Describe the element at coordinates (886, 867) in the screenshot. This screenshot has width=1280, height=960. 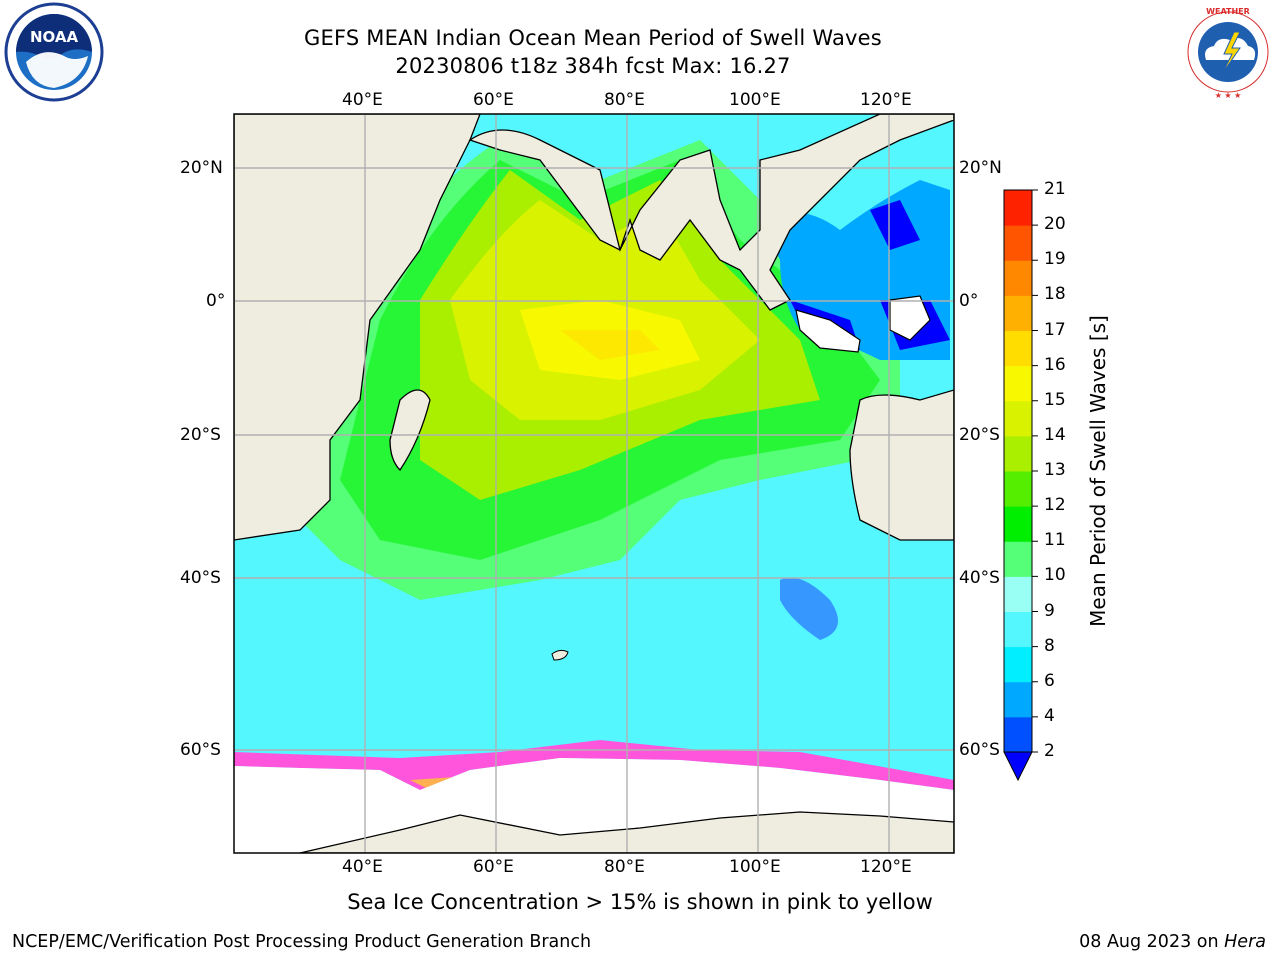
I see `lon-label-bottom: 120°E` at that location.